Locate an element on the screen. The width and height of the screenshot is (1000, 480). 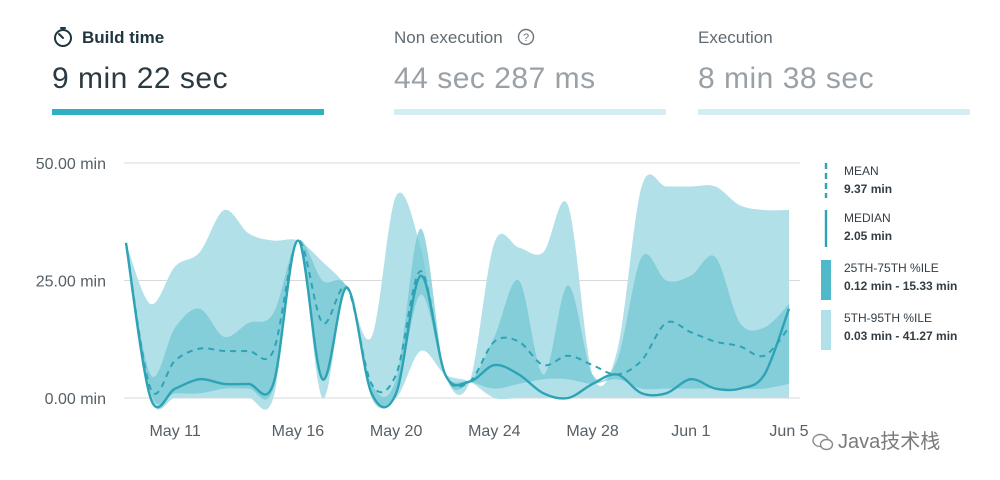
x-tick-label: May 24 is located at coordinates (494, 431).